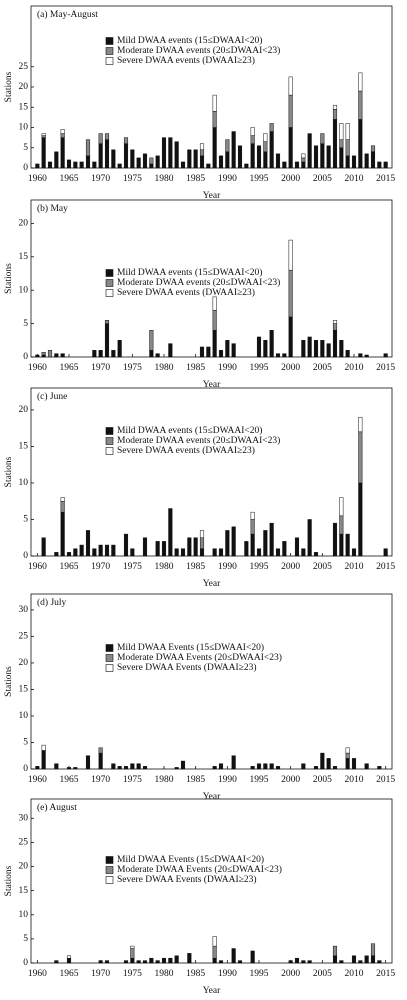 This screenshot has height=1000, width=407. Describe the element at coordinates (24, 690) in the screenshot. I see `y-tick-label: 15` at that location.